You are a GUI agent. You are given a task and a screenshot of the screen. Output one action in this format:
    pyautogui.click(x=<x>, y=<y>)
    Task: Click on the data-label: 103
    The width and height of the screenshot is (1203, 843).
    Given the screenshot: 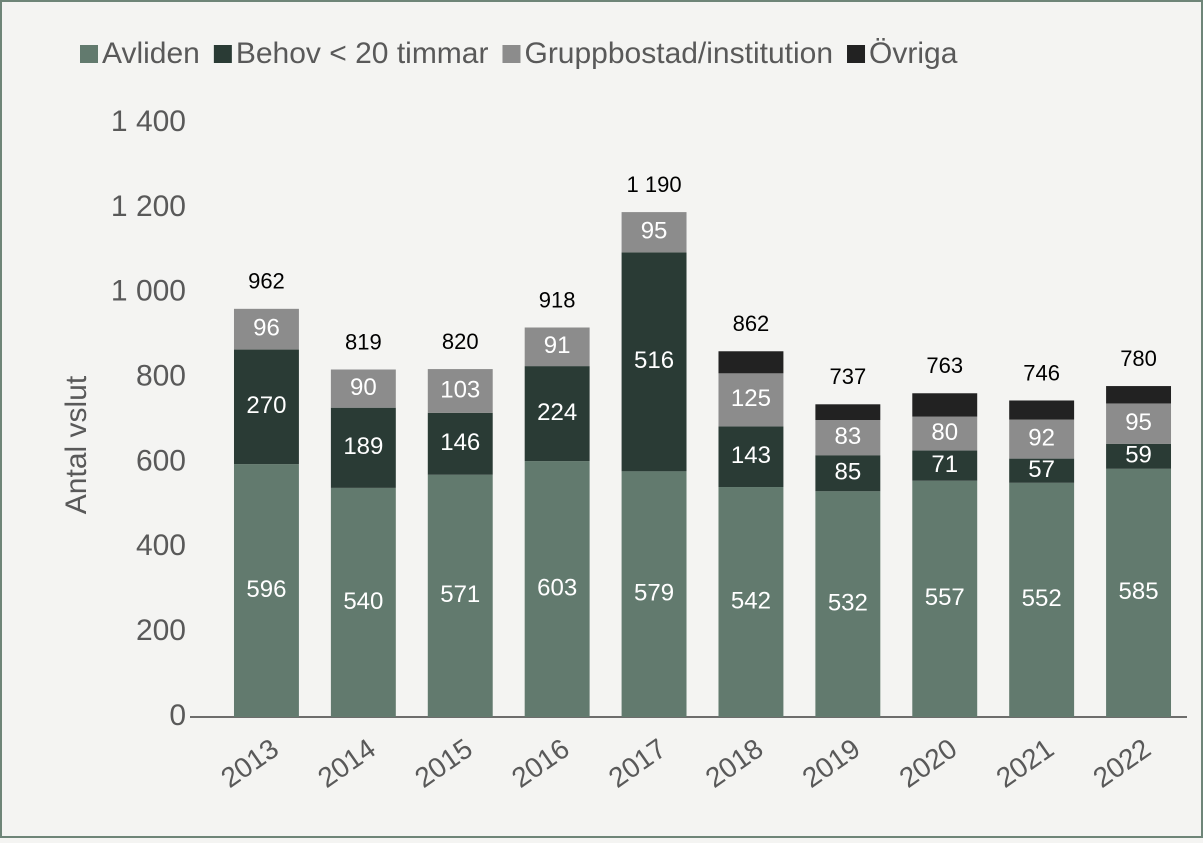 What is the action you would take?
    pyautogui.click(x=460, y=389)
    